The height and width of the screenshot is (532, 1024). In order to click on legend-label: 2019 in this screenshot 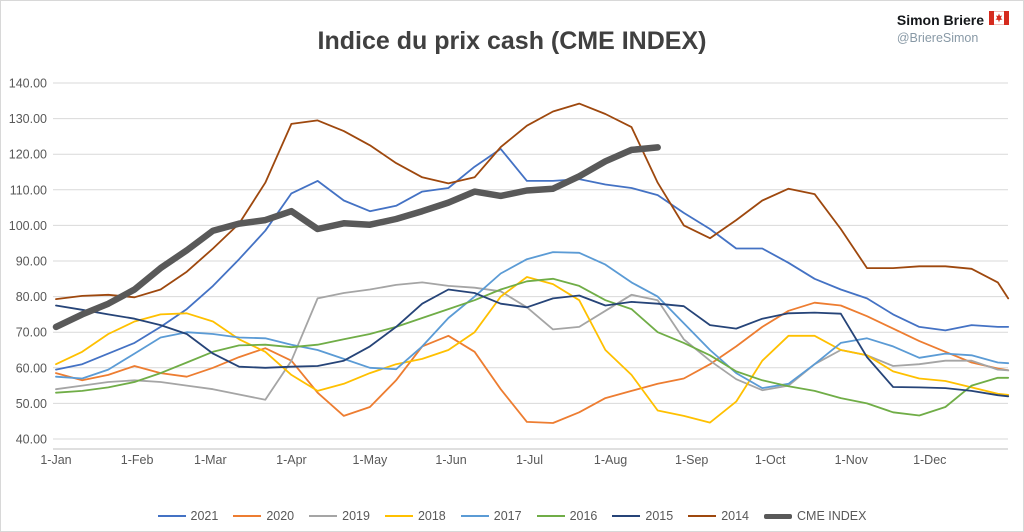, I will do `click(356, 516)`.